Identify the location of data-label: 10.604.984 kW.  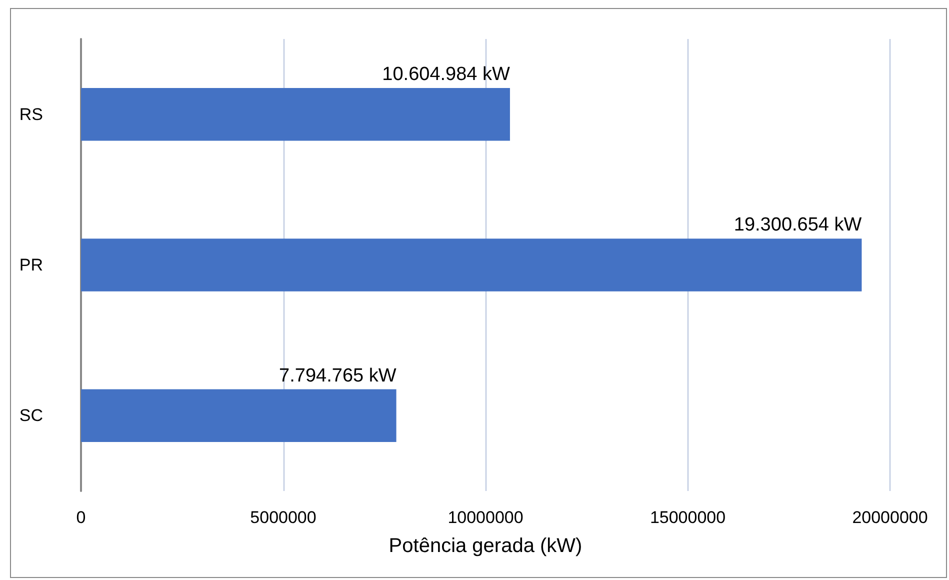
(446, 74).